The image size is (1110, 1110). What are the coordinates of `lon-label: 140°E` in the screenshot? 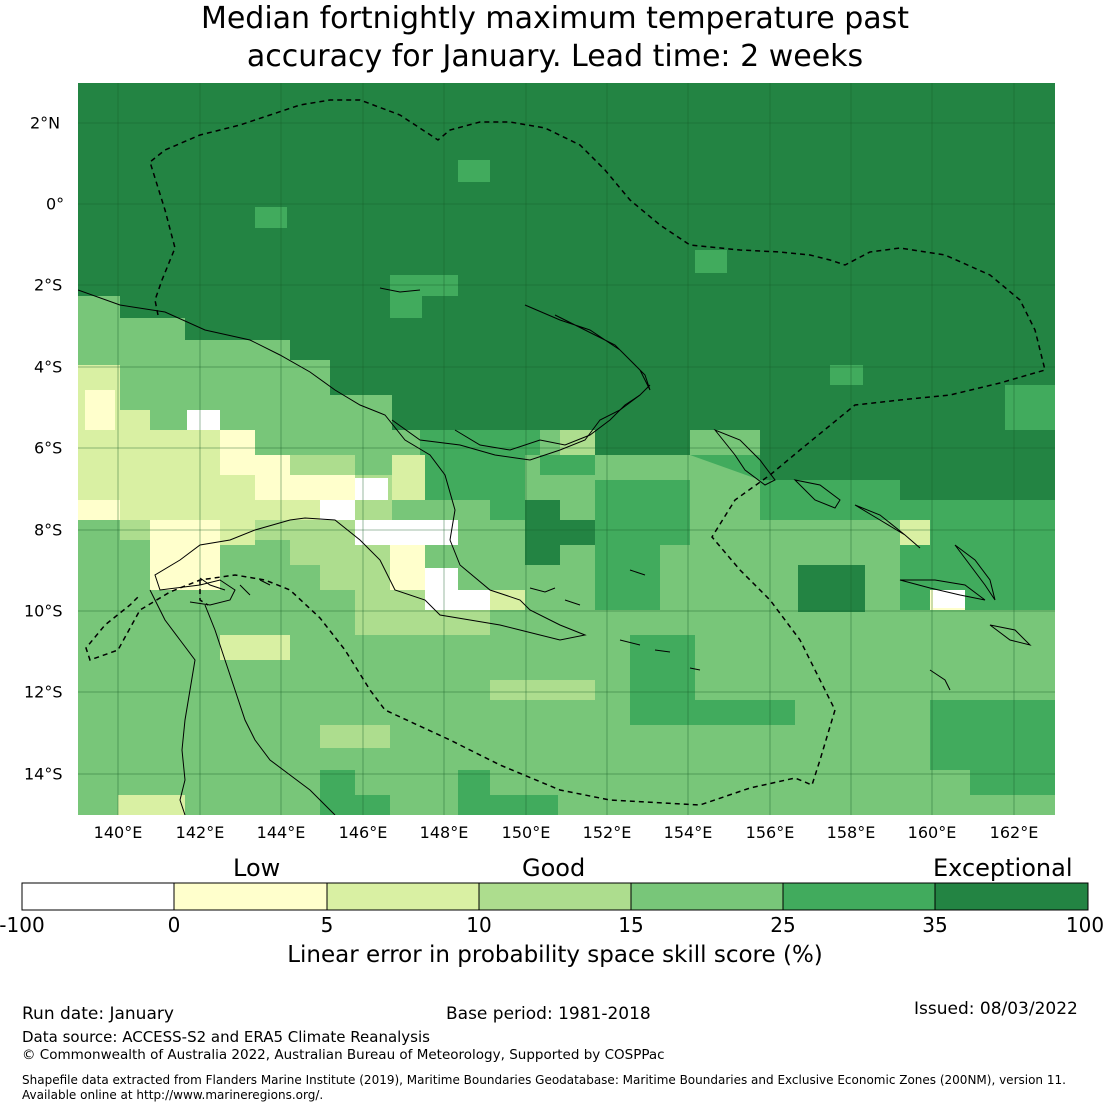 It's located at (118, 832).